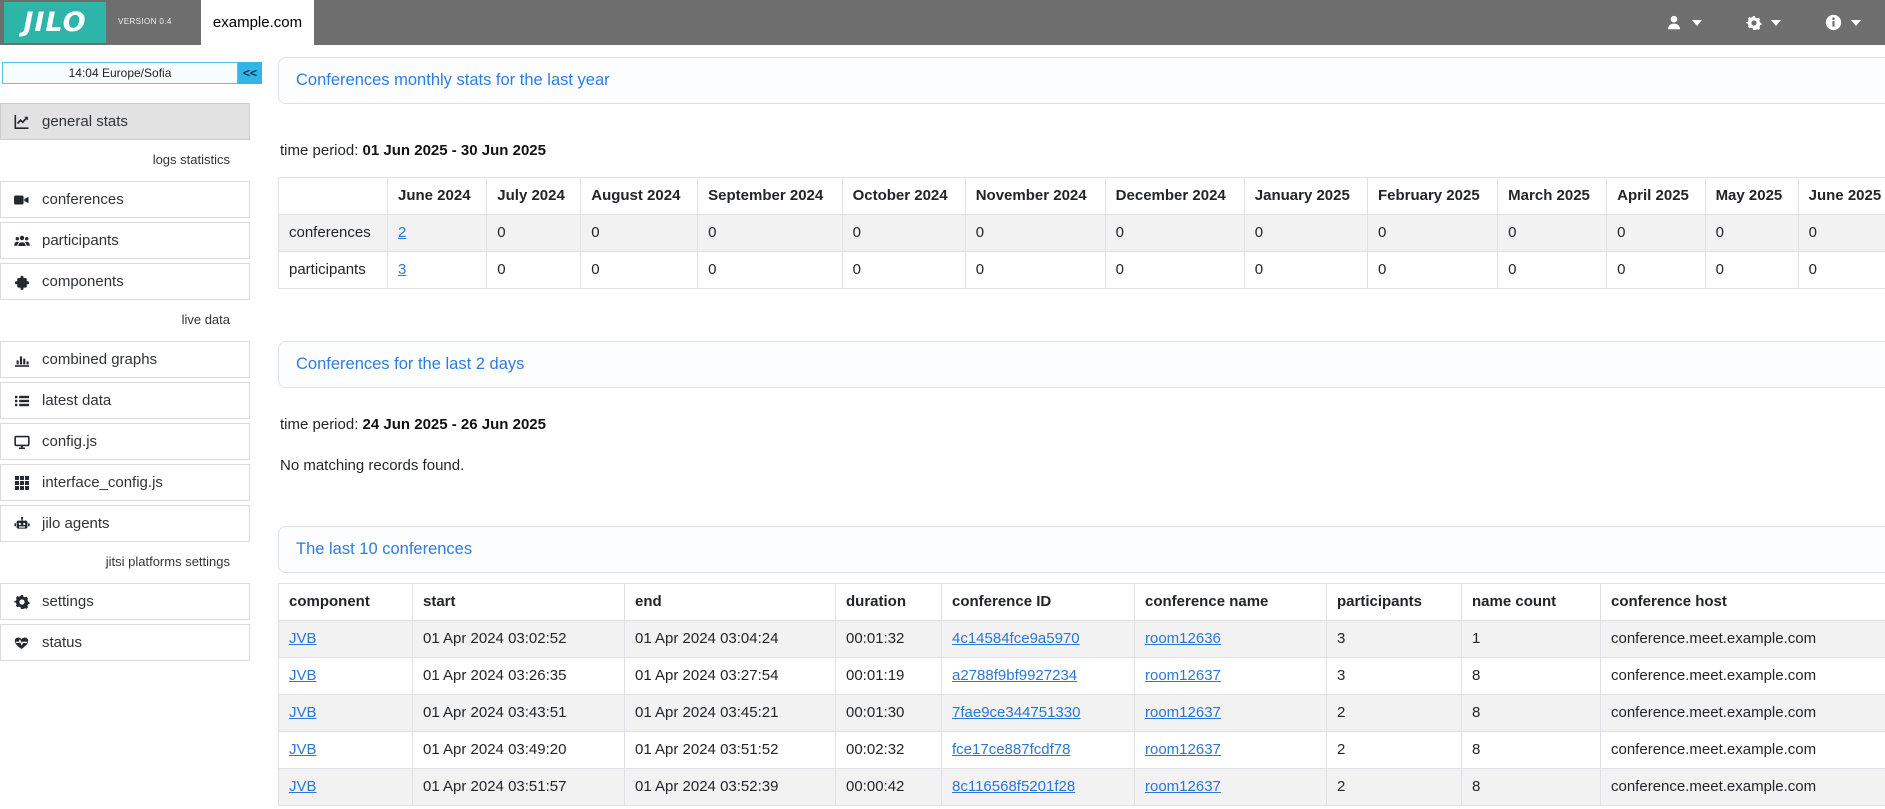  What do you see at coordinates (76, 523) in the screenshot?
I see `sidebar-item-label: jilo agents` at bounding box center [76, 523].